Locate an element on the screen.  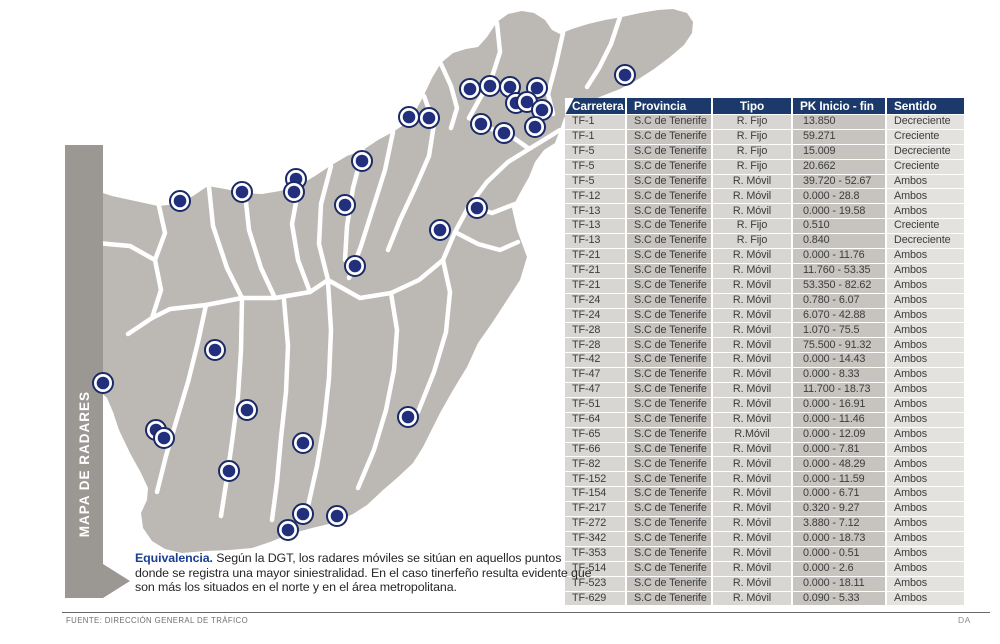
table-cell: TF-24 is located at coordinates (596, 316).